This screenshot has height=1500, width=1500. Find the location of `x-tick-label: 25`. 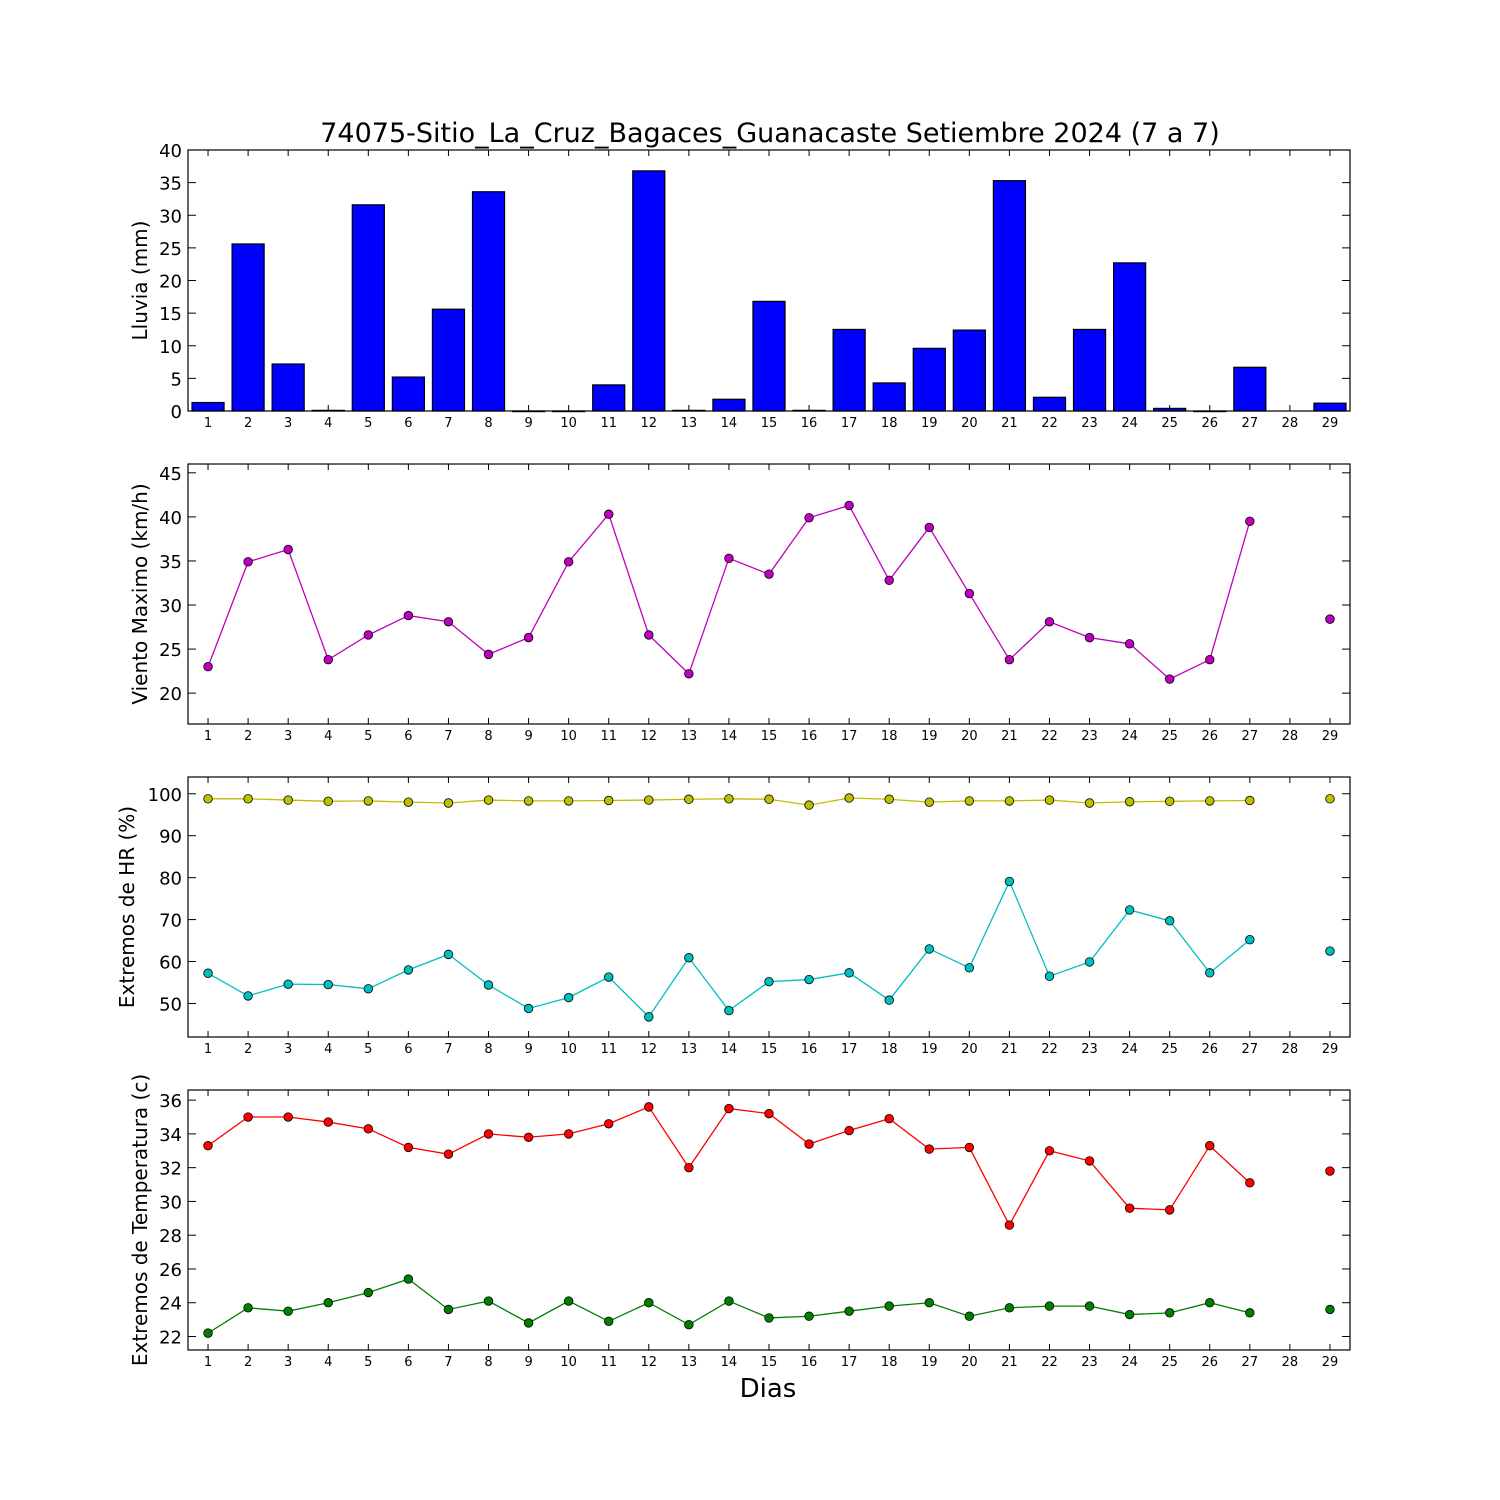

x-tick-label: 25 is located at coordinates (1169, 736).